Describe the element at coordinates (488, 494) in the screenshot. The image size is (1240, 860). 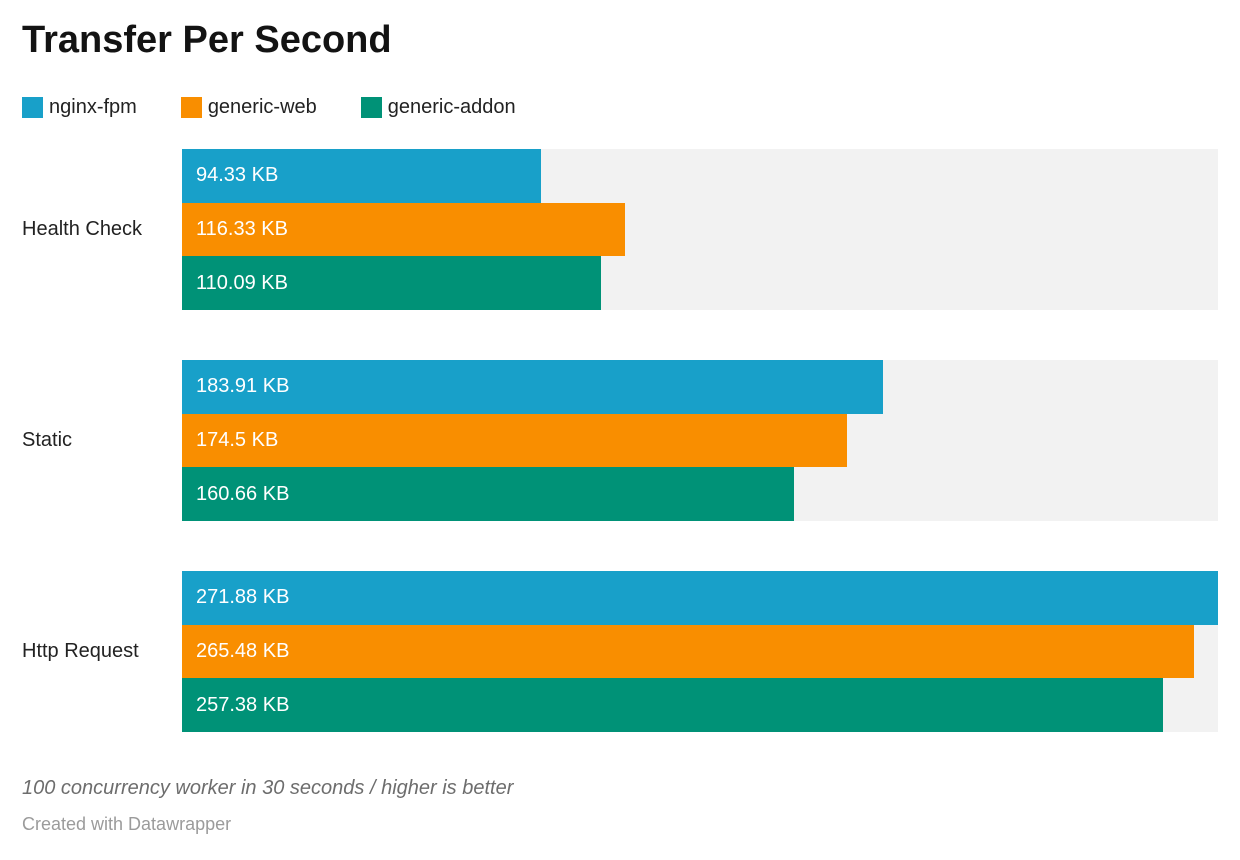
I see `bar-generic-addon-static: 160.66 KB` at that location.